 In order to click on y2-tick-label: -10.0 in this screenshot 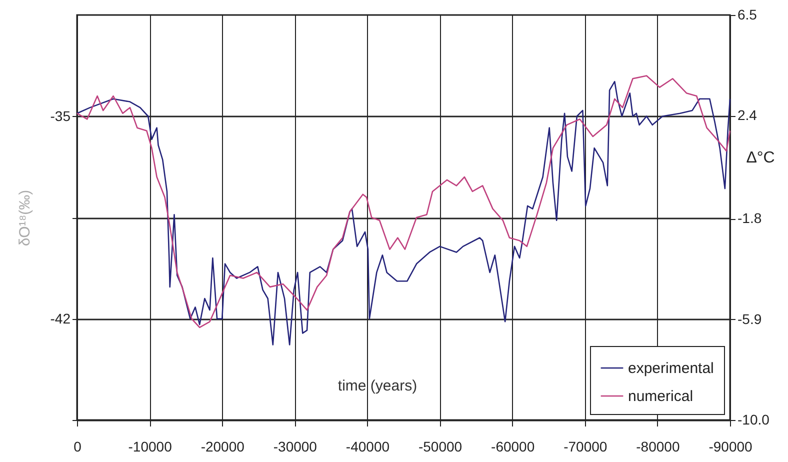, I will do `click(754, 420)`.